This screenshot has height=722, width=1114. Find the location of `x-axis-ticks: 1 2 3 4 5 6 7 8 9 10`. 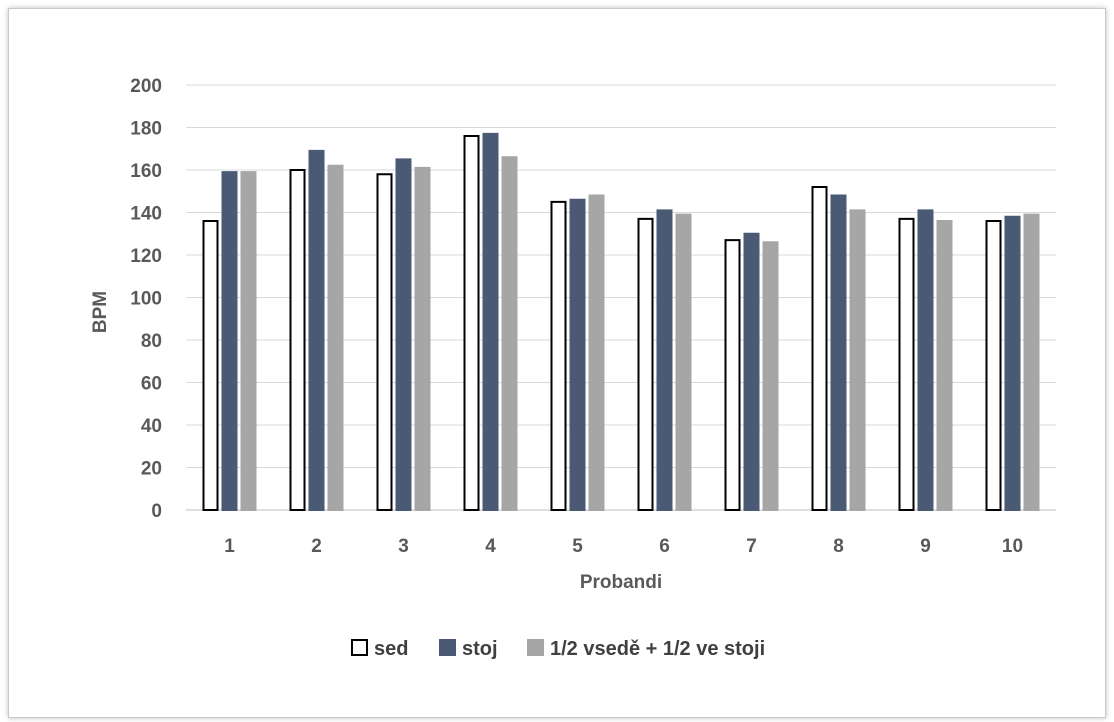

x-axis-ticks: 1 2 3 4 5 6 7 8 9 10 is located at coordinates (623, 546).